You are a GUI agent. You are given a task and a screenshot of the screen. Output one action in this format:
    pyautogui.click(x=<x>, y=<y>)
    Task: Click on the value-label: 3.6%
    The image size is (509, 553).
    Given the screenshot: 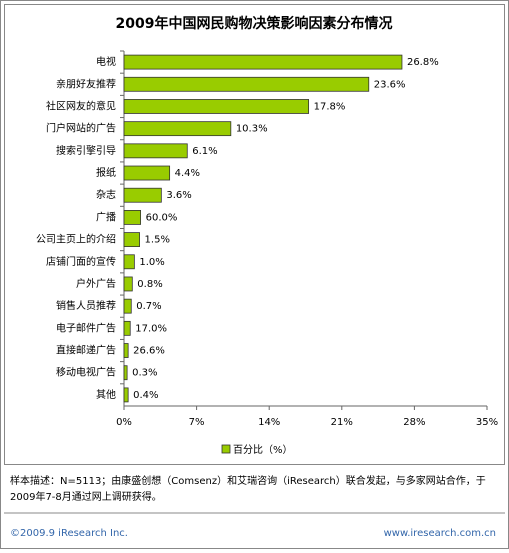 What is the action you would take?
    pyautogui.click(x=178, y=195)
    